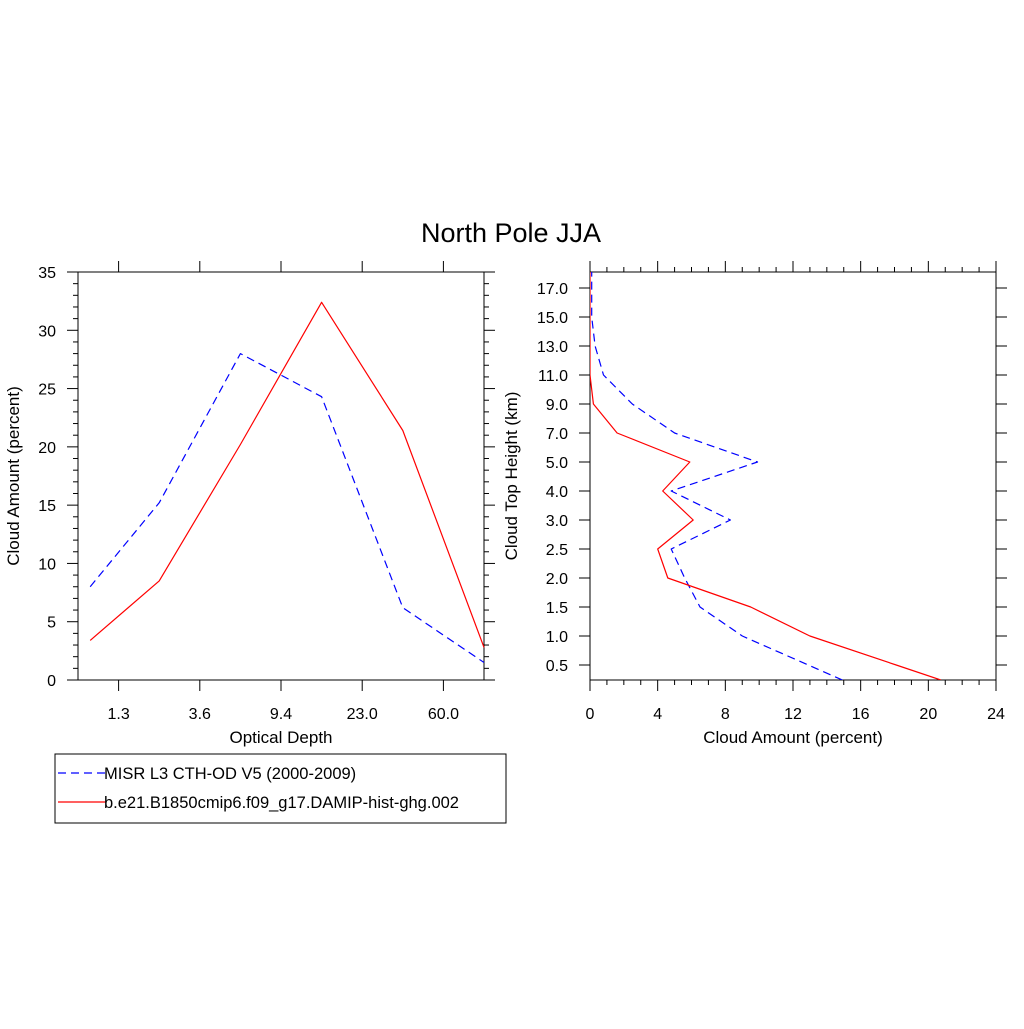  Describe the element at coordinates (793, 737) in the screenshot. I see `right-x-axis-label: Cloud Amount (percent)` at that location.